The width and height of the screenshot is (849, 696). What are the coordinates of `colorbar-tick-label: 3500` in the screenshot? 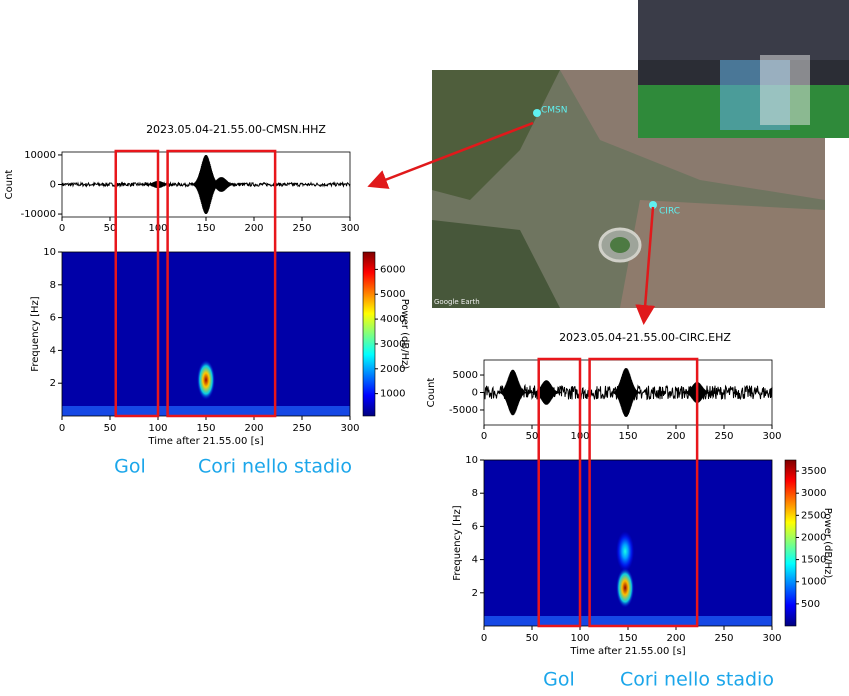 It's located at (813, 471).